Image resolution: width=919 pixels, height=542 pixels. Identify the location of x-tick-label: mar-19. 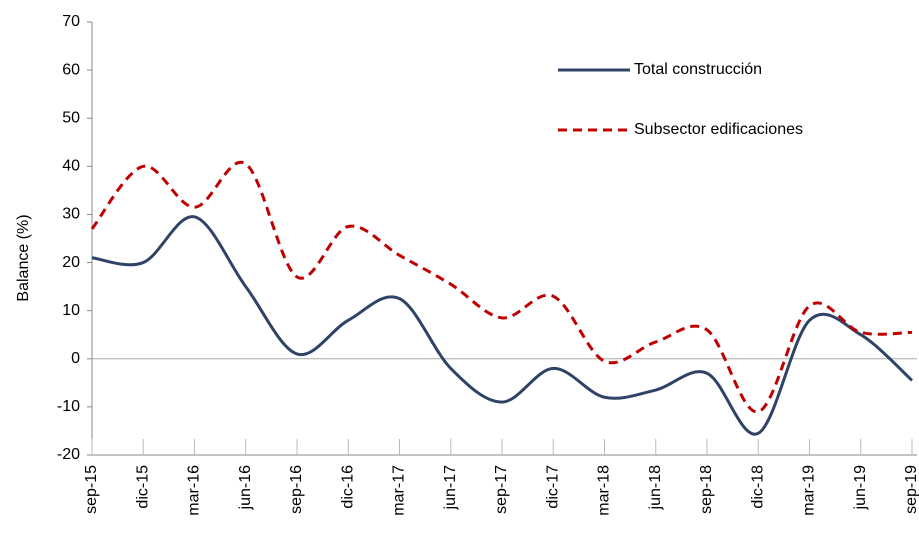
(809, 490).